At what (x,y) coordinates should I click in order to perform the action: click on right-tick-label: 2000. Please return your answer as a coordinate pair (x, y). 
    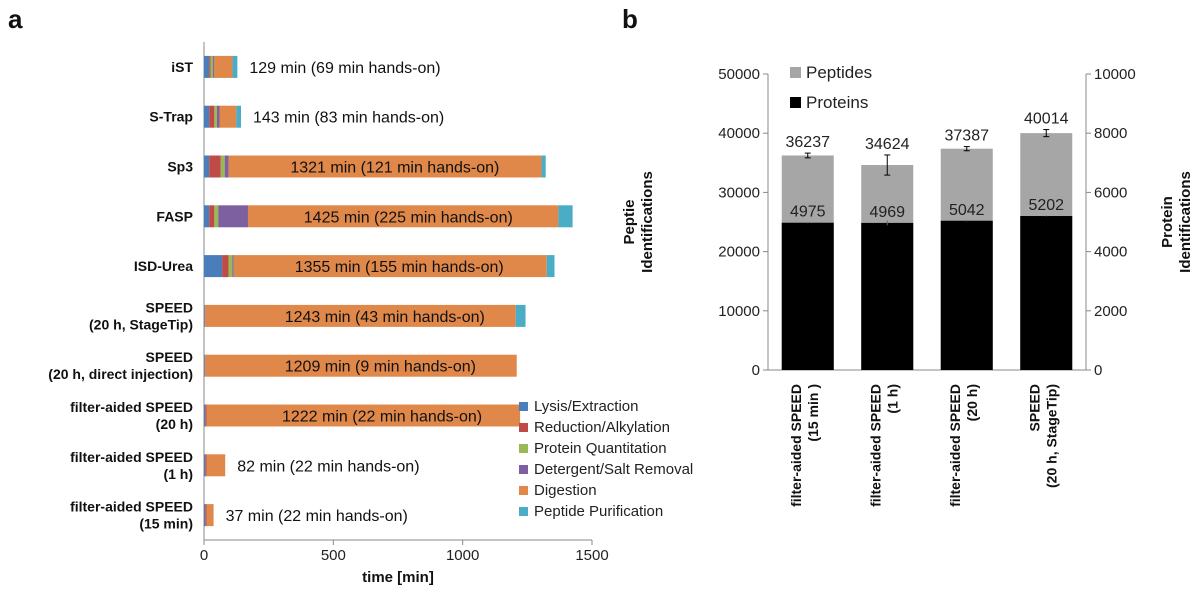
    Looking at the image, I should click on (1110, 311).